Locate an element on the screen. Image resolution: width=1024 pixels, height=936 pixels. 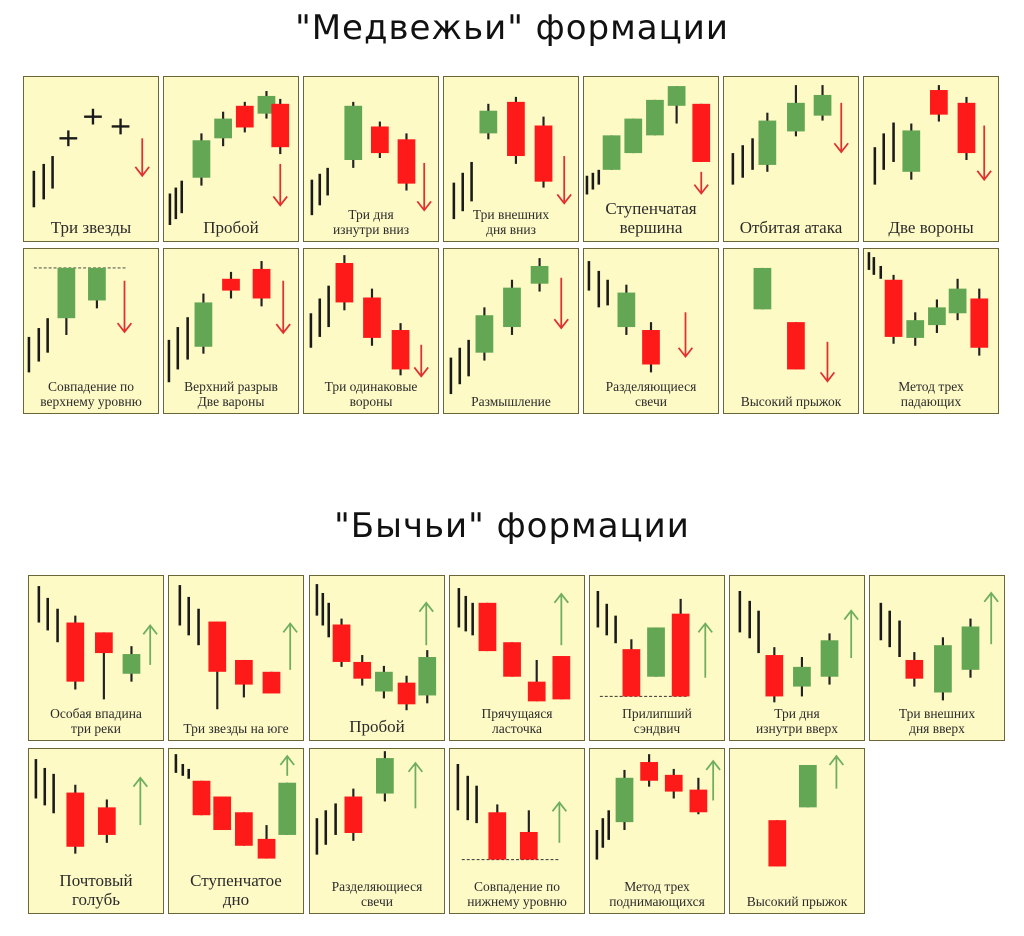
doji-star is located at coordinates (120, 126).